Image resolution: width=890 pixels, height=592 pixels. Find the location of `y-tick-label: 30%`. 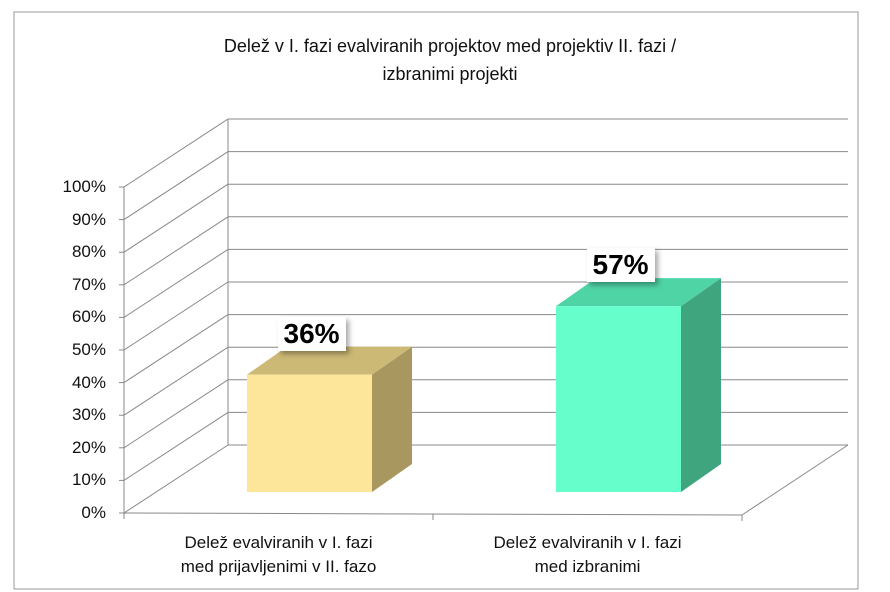

y-tick-label: 30% is located at coordinates (88, 415).